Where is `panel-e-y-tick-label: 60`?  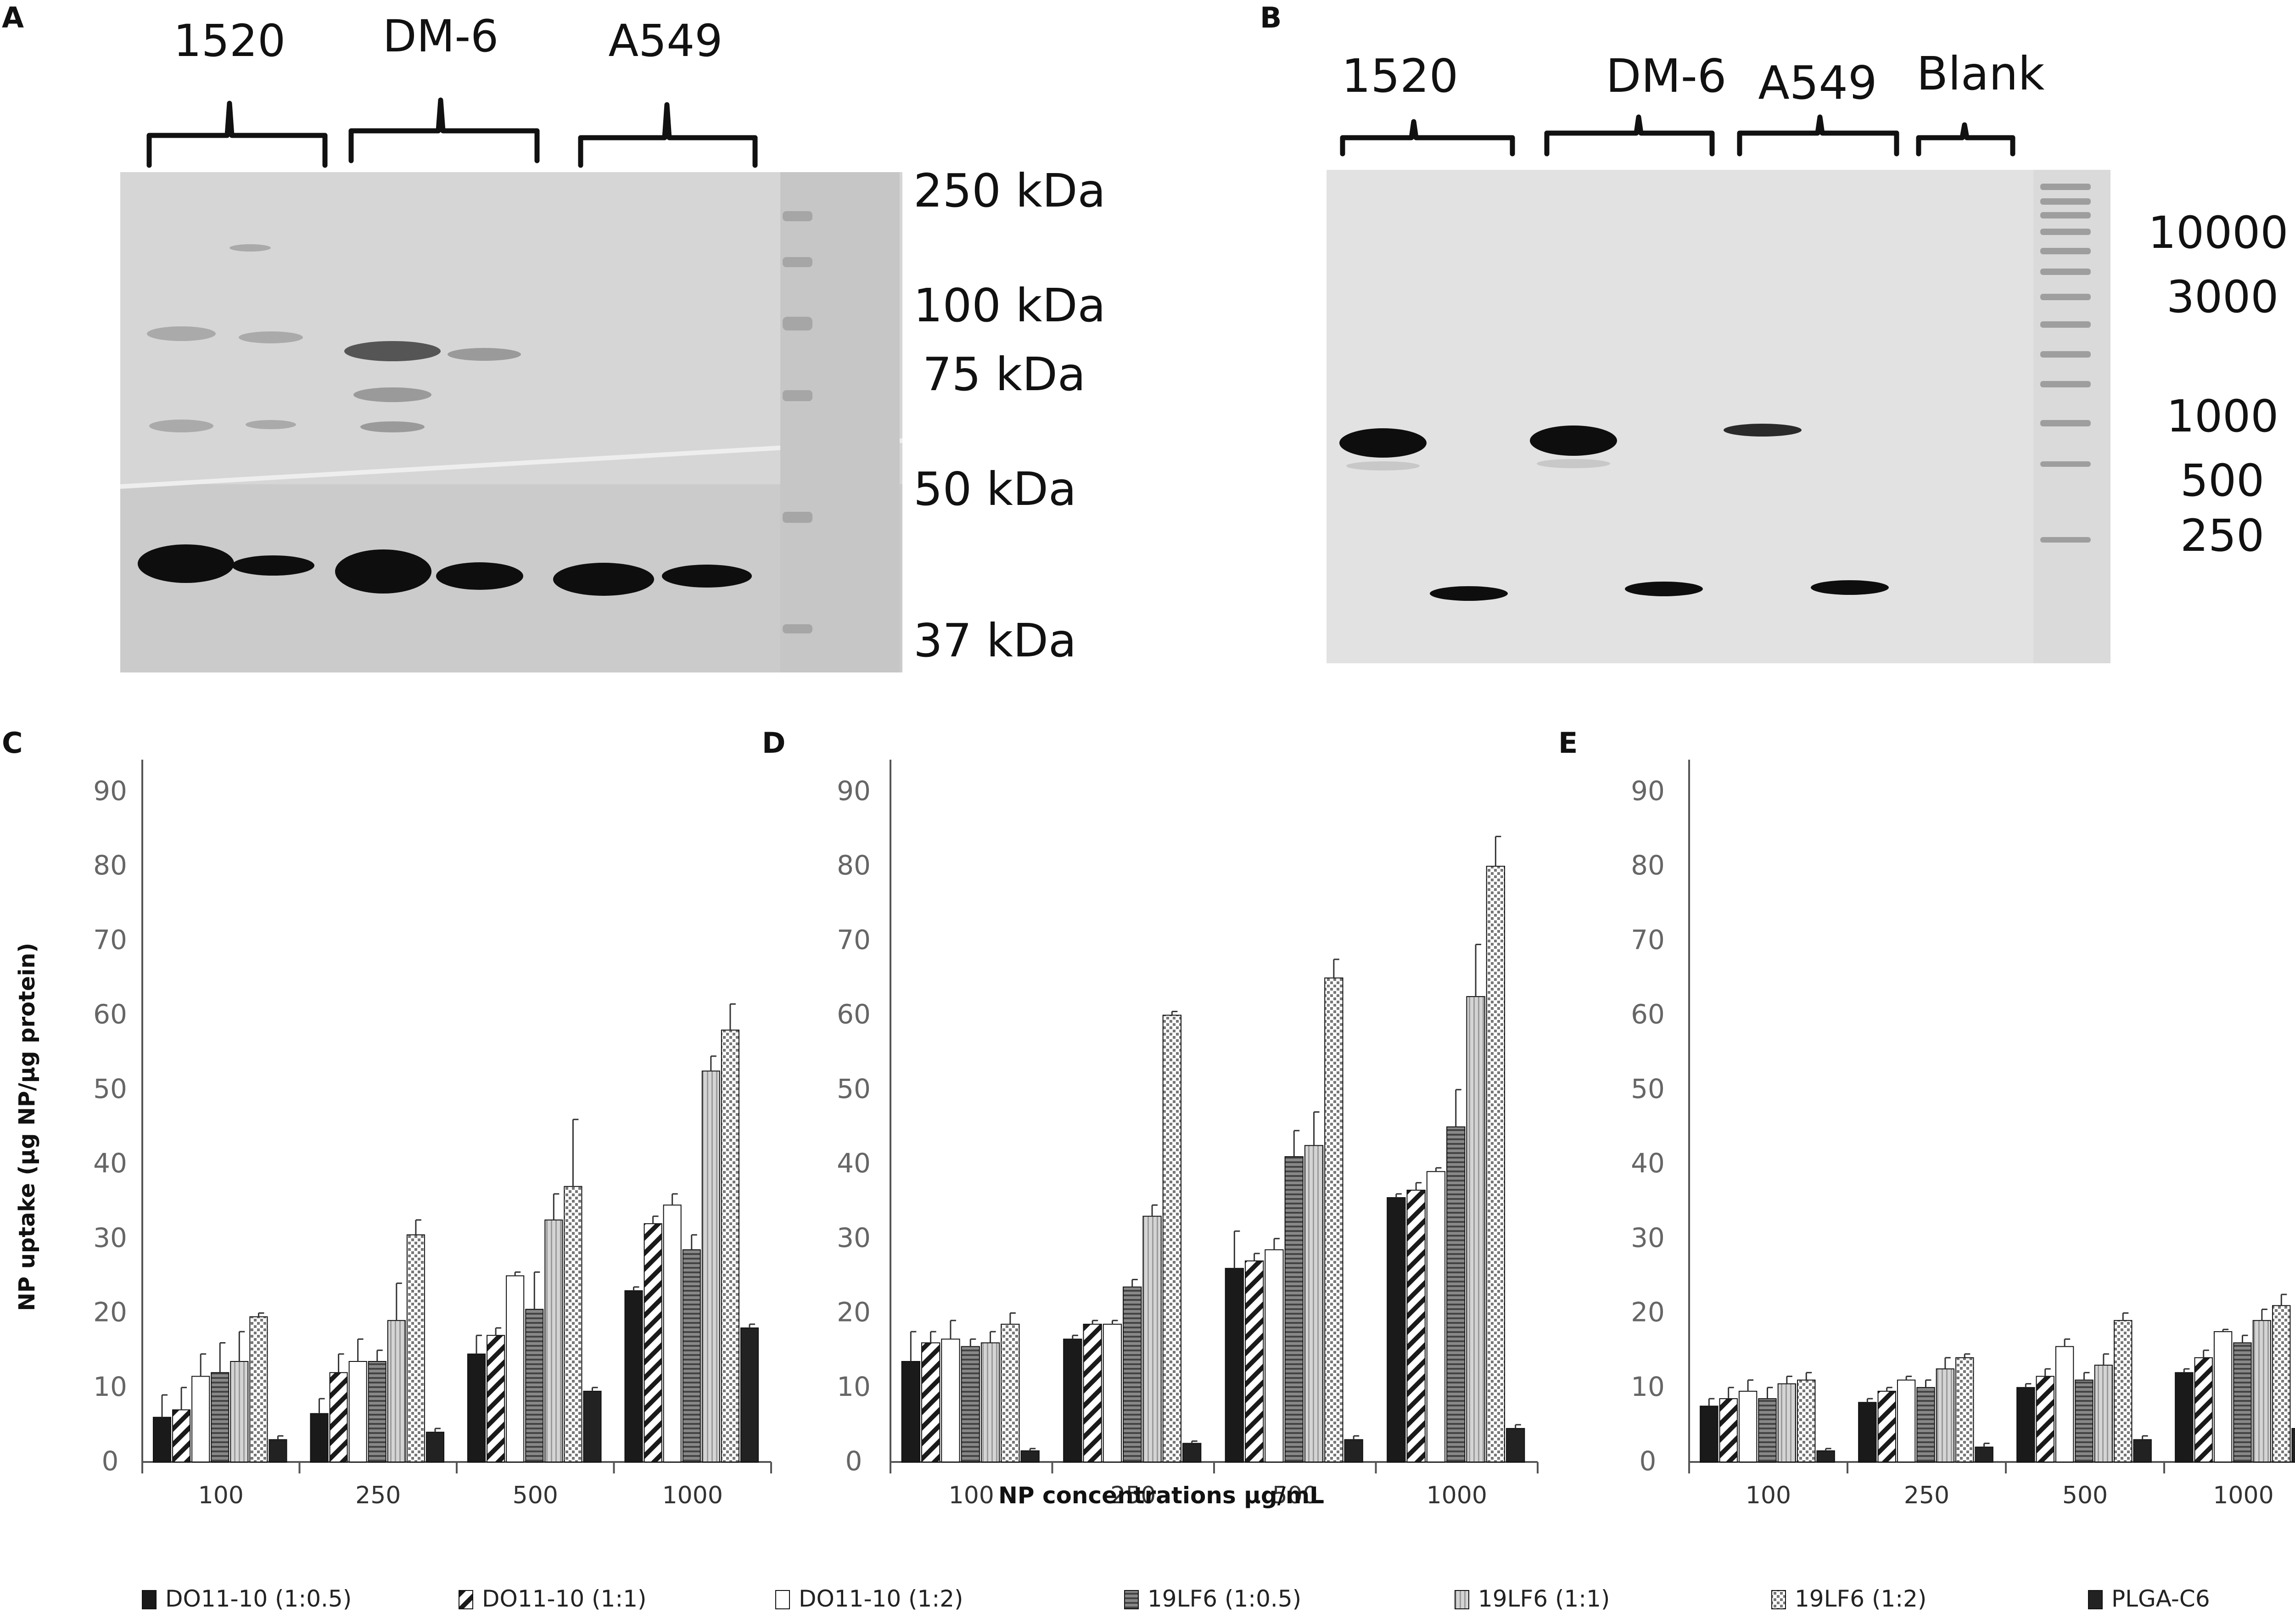
panel-e-y-tick-label: 60 is located at coordinates (1648, 1014).